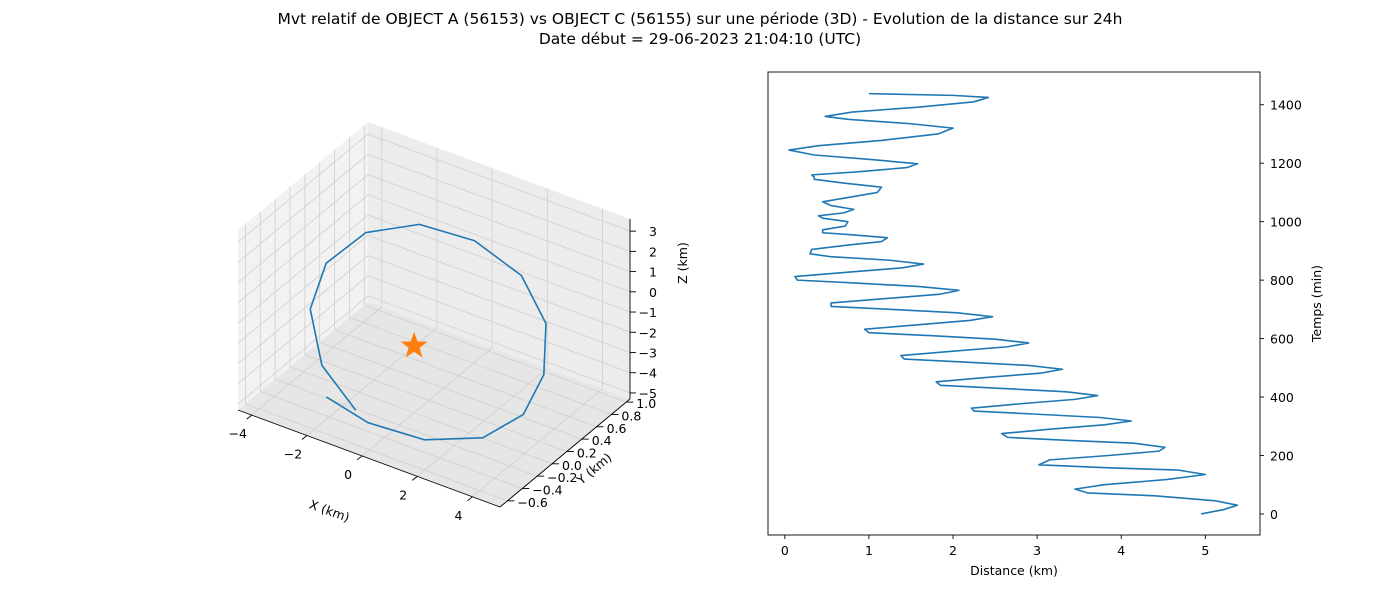  I want to click on y-tick-label: 0.4, so click(602, 440).